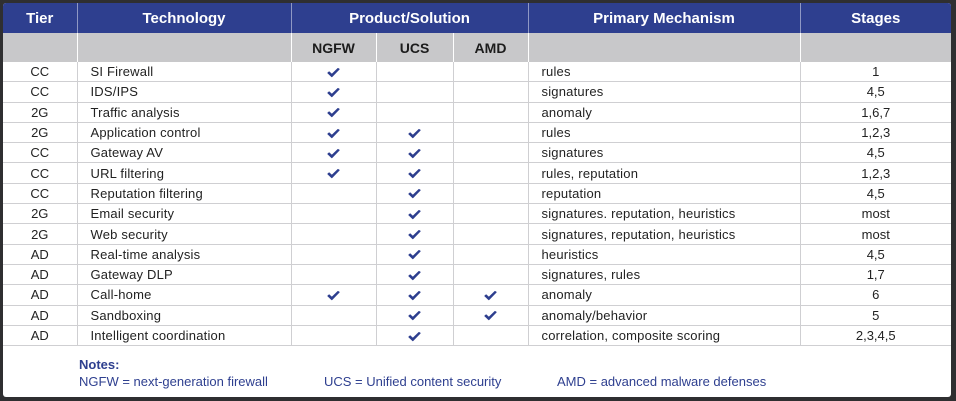  What do you see at coordinates (875, 173) in the screenshot?
I see `stages-cell: 1,2,3` at bounding box center [875, 173].